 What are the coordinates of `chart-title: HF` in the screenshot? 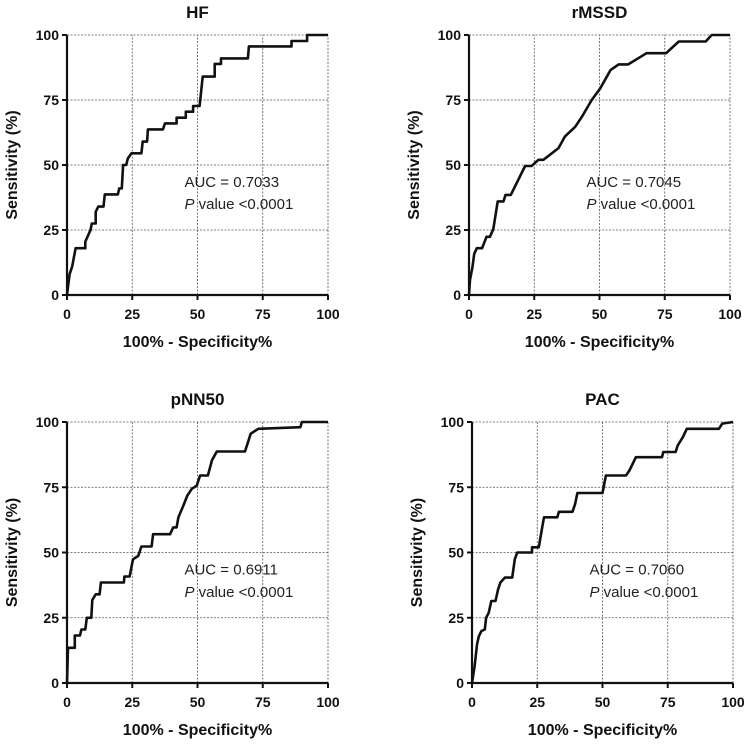 It's located at (197, 12).